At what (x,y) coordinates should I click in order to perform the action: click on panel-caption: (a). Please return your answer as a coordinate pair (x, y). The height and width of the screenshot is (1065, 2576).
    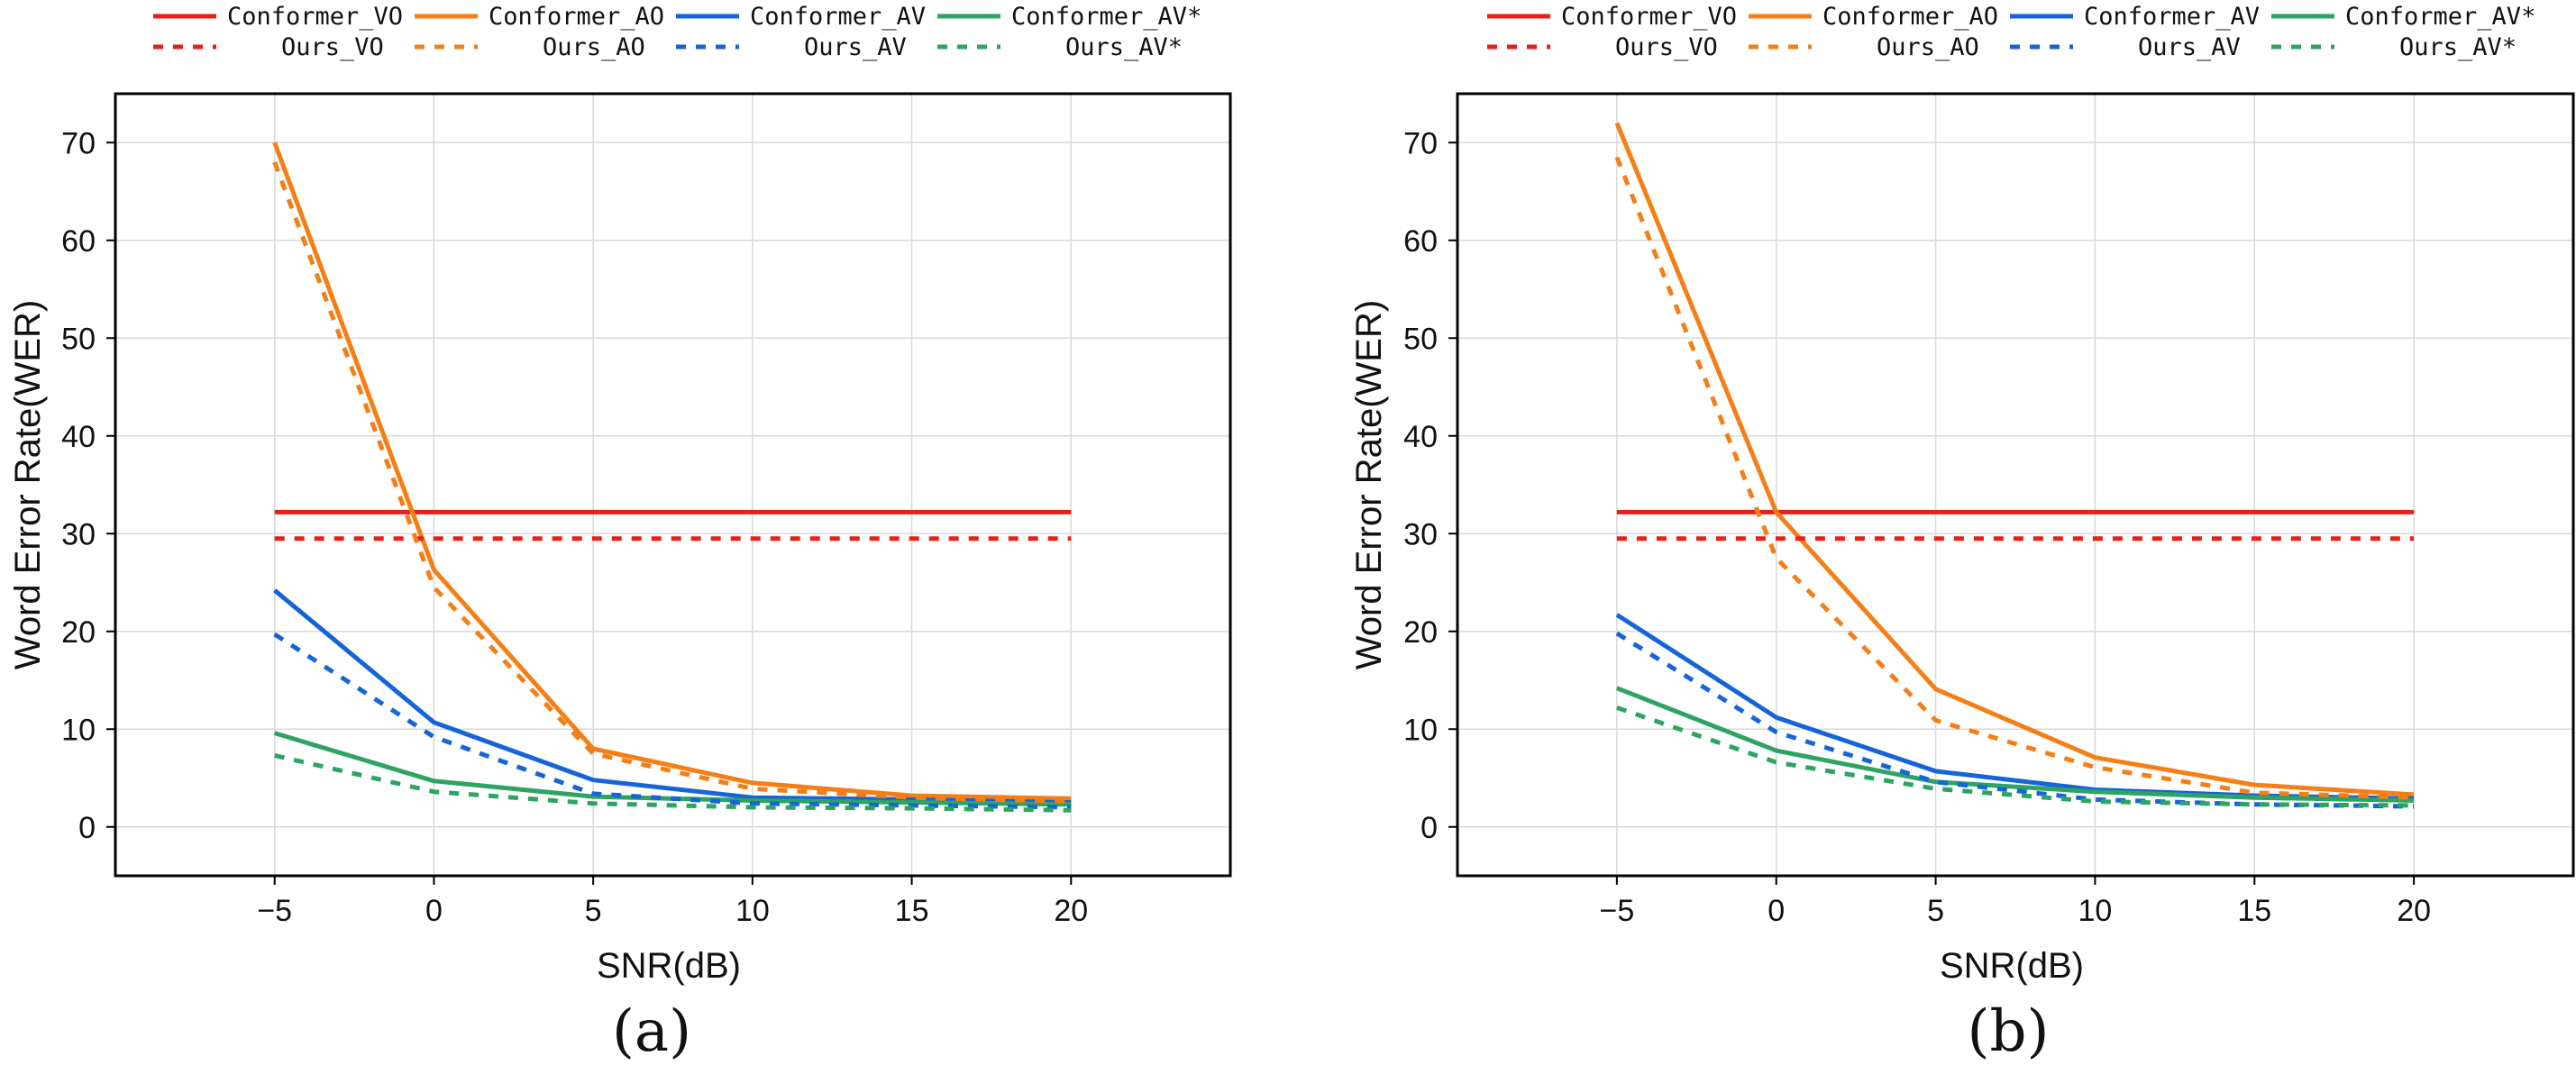
    Looking at the image, I should click on (651, 1031).